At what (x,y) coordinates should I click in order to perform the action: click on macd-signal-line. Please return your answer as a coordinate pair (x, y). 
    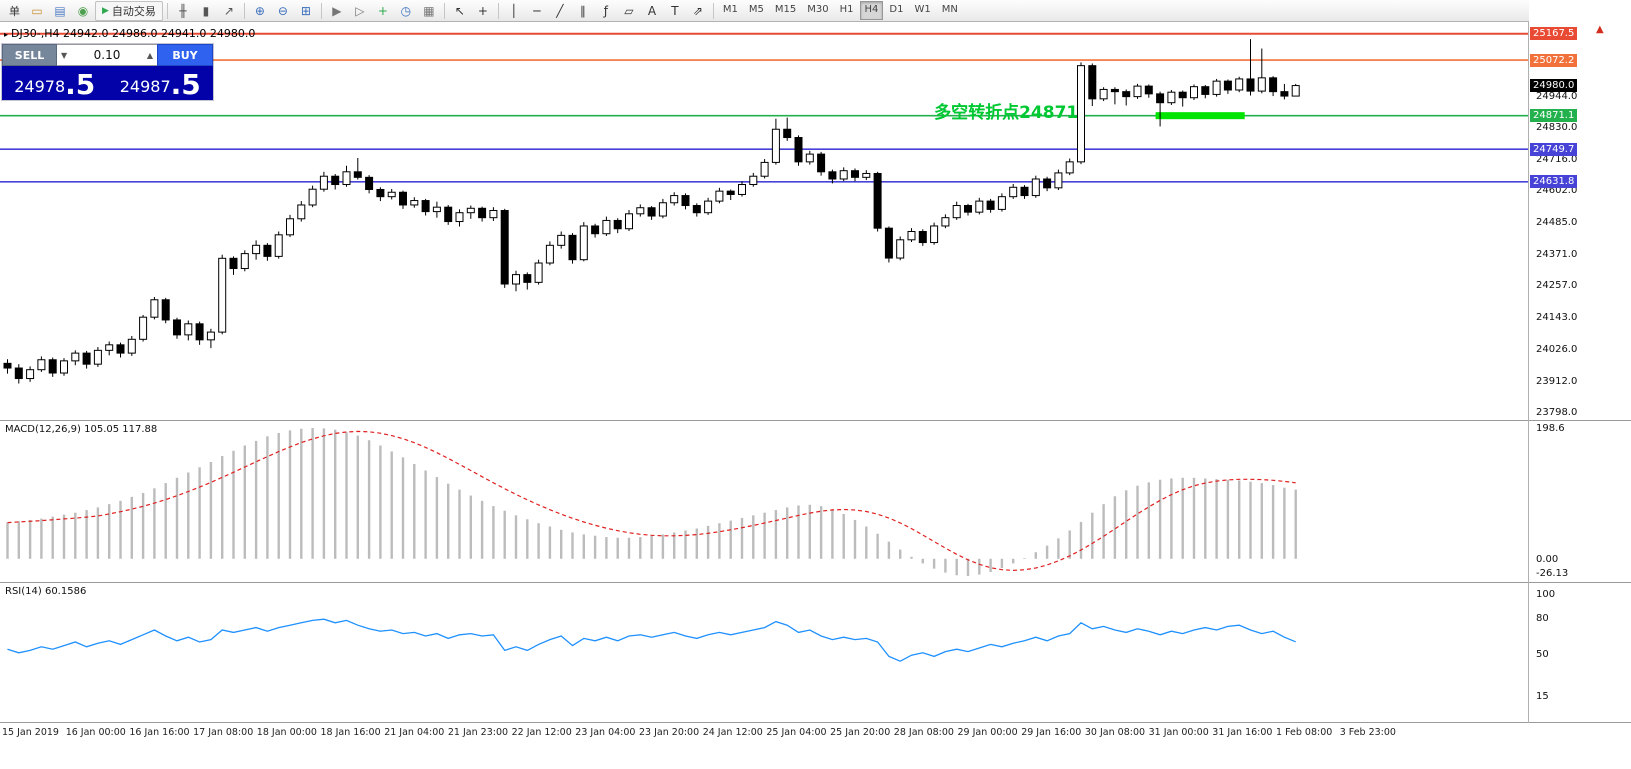
    Looking at the image, I should click on (651, 501).